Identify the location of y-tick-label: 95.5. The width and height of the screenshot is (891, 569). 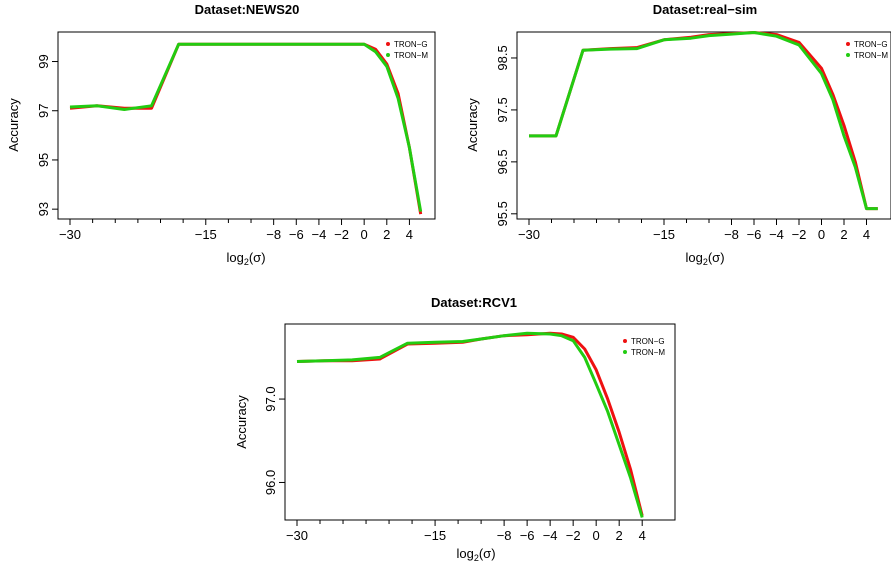
(502, 213).